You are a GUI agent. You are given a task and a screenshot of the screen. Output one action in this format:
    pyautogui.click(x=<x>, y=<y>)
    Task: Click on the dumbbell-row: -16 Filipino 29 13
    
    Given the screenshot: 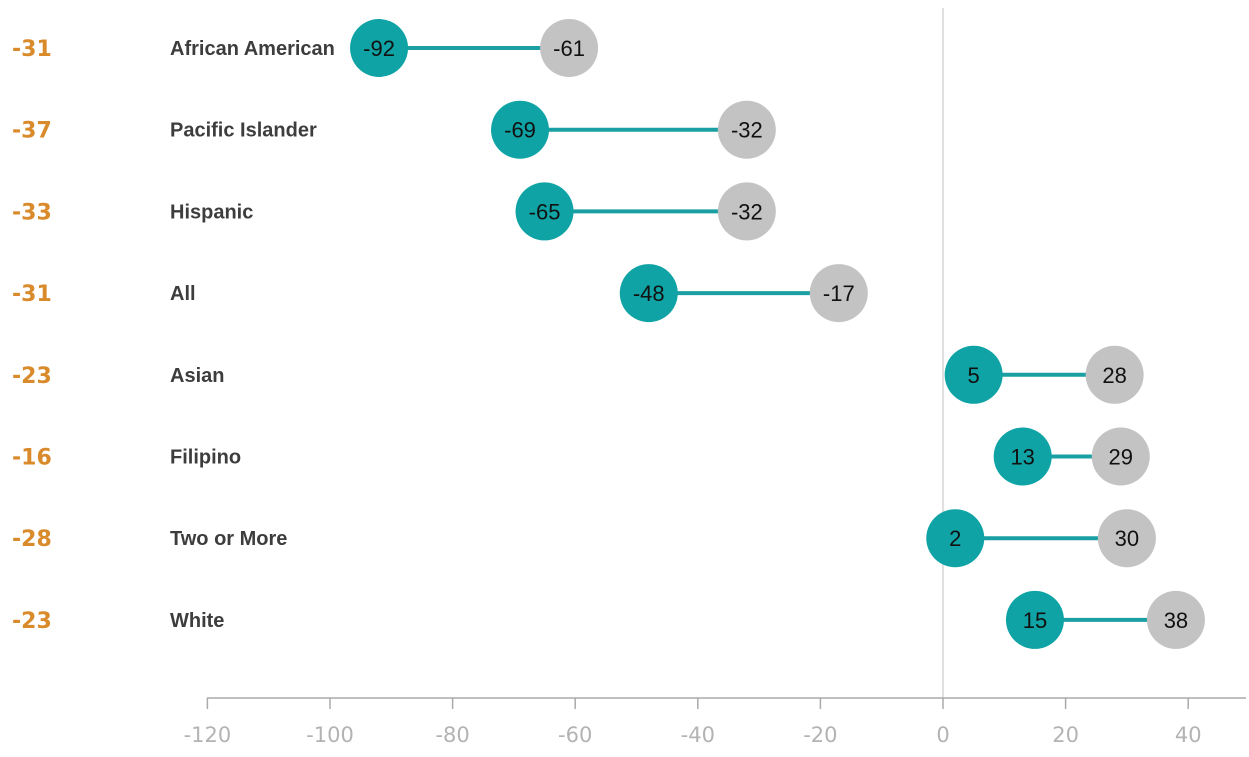 What is the action you would take?
    pyautogui.click(x=581, y=456)
    